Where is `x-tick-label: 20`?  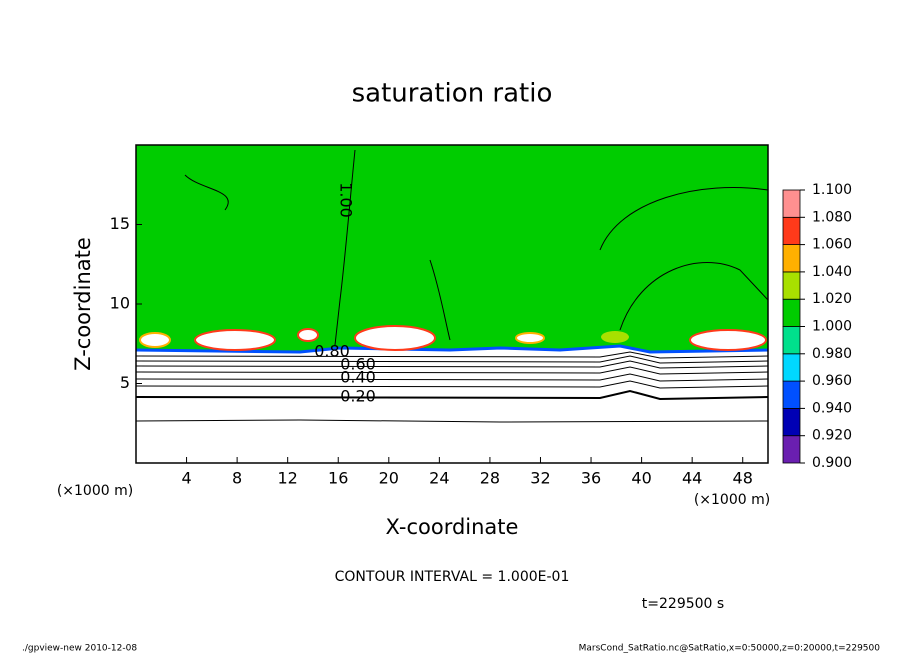
x-tick-label: 20 is located at coordinates (389, 478).